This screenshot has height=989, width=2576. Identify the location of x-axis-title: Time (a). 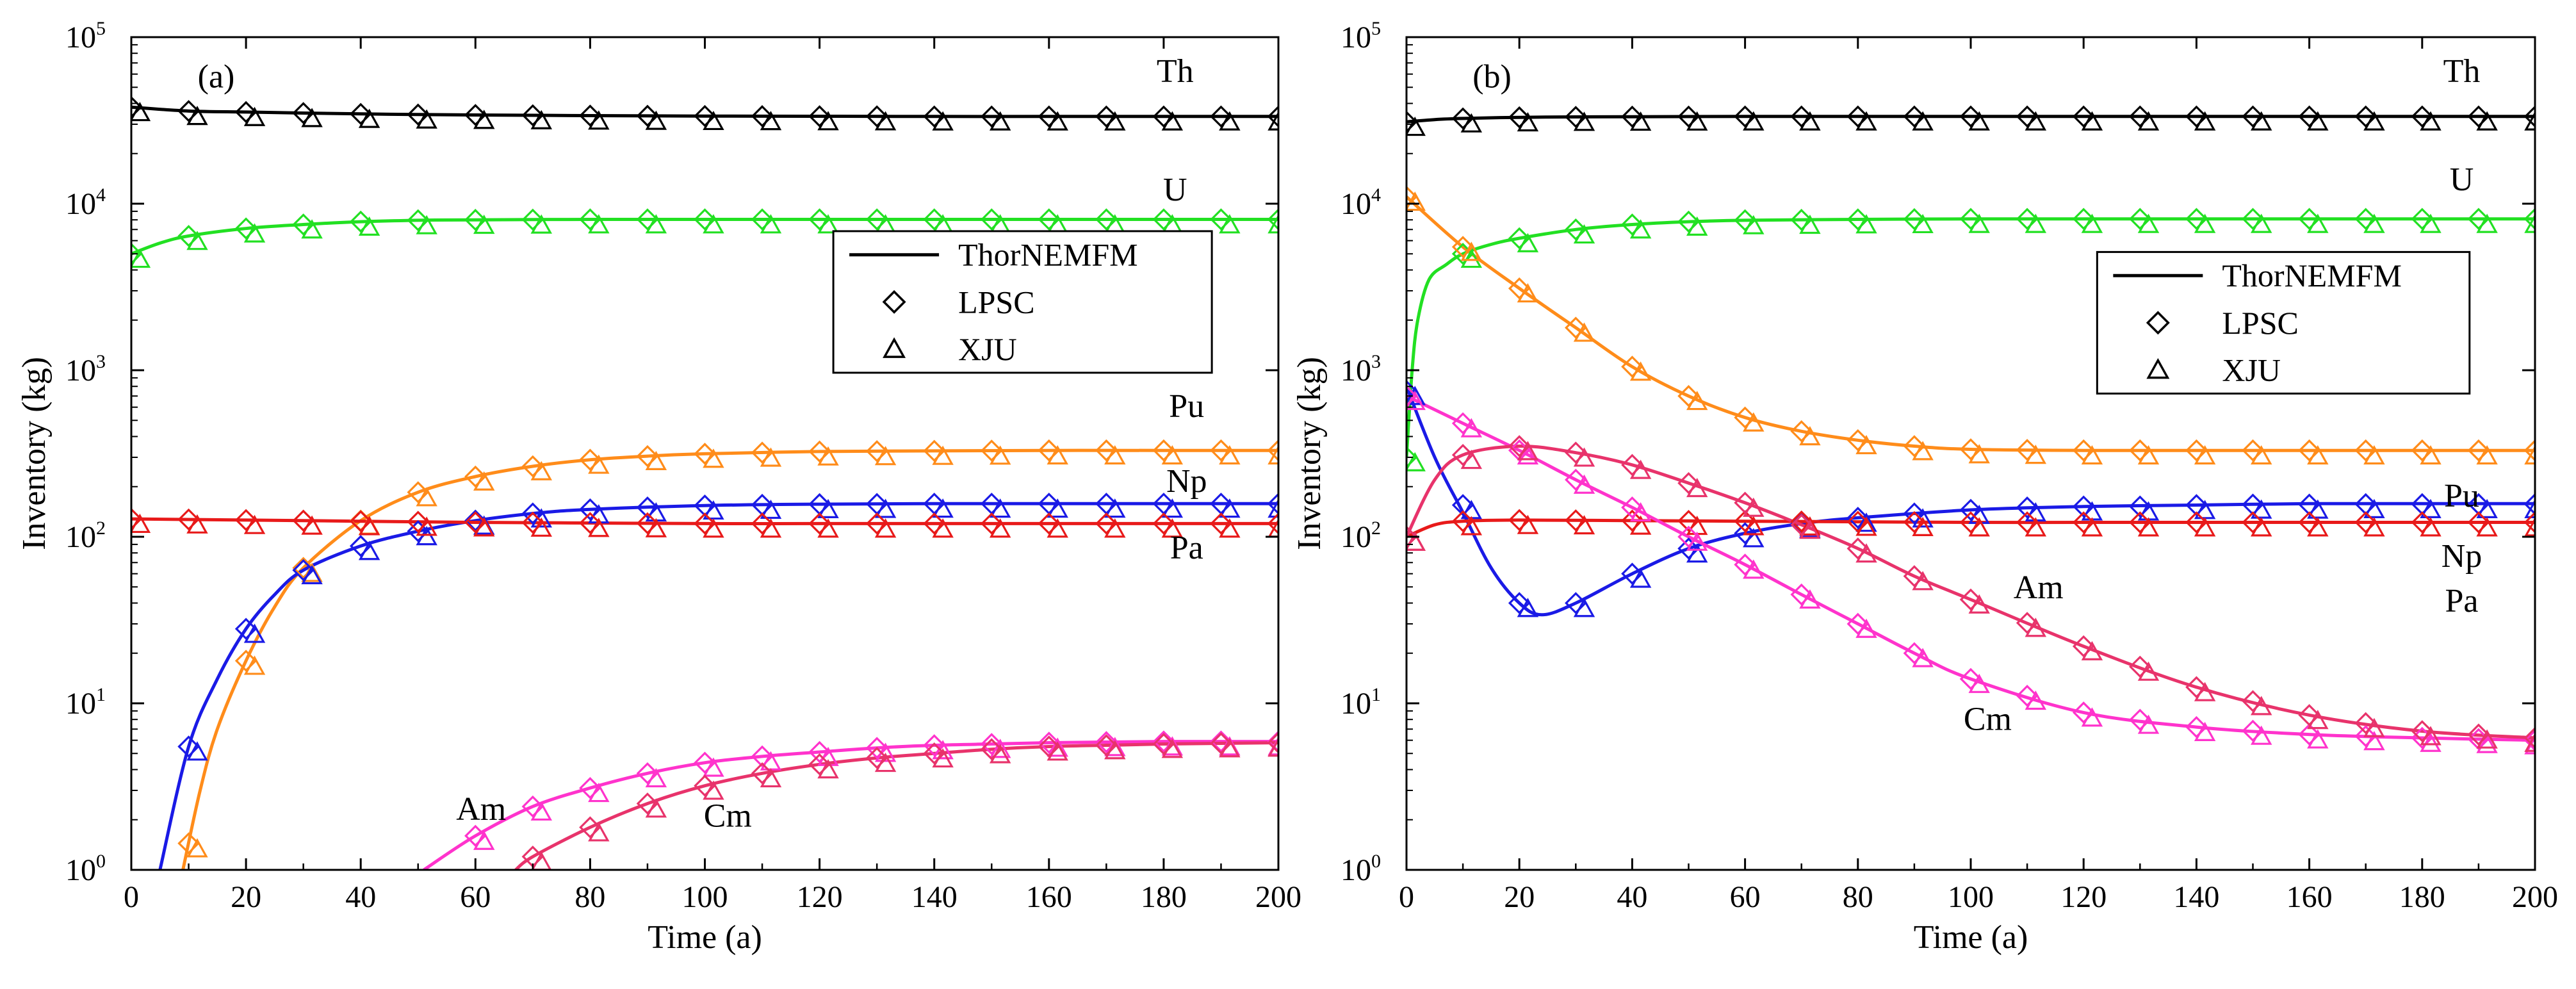
(1971, 937).